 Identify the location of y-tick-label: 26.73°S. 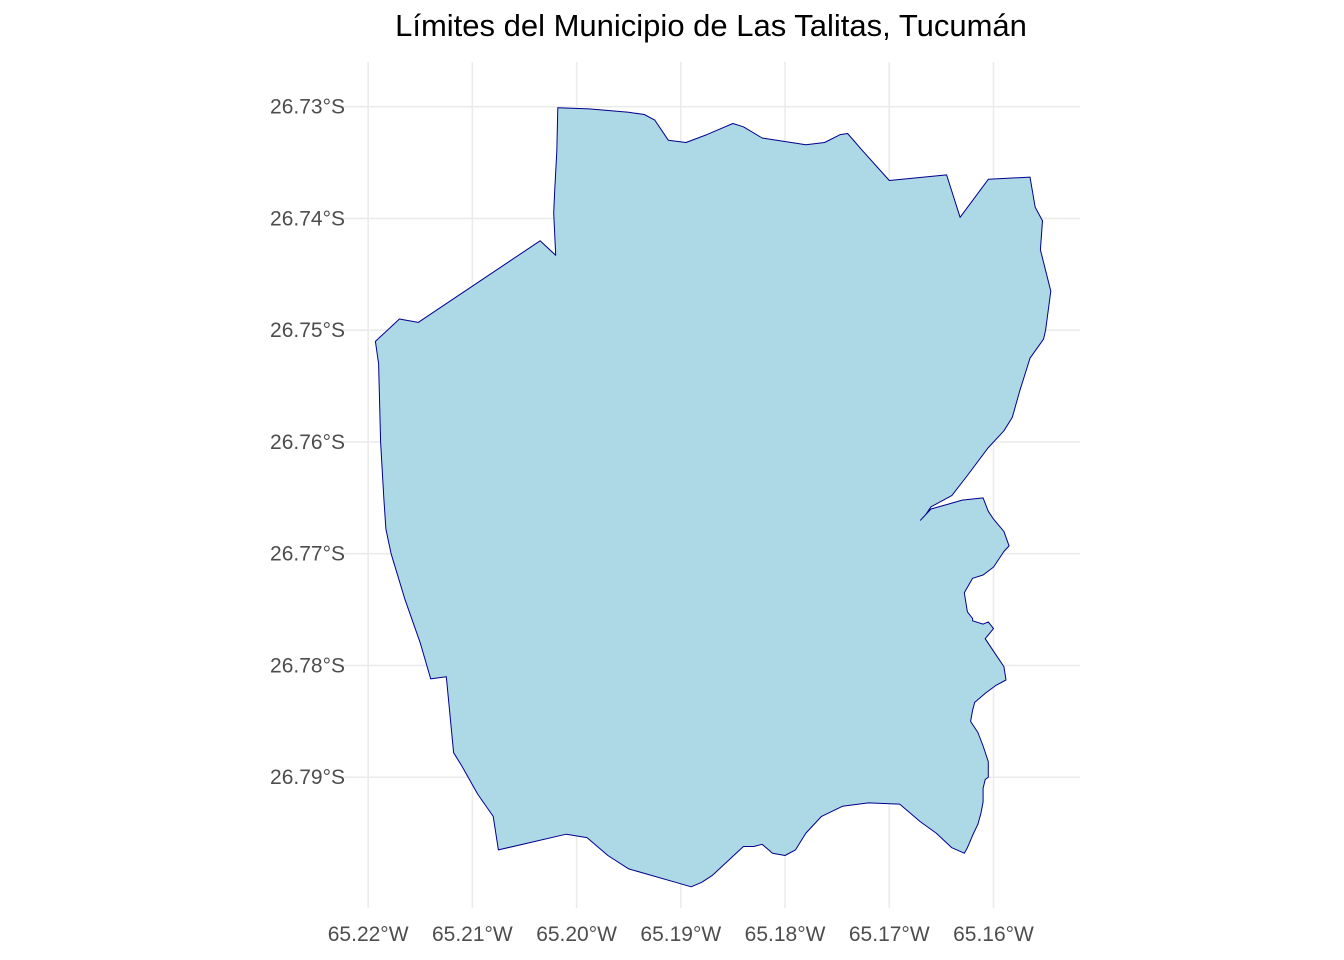
(307, 107).